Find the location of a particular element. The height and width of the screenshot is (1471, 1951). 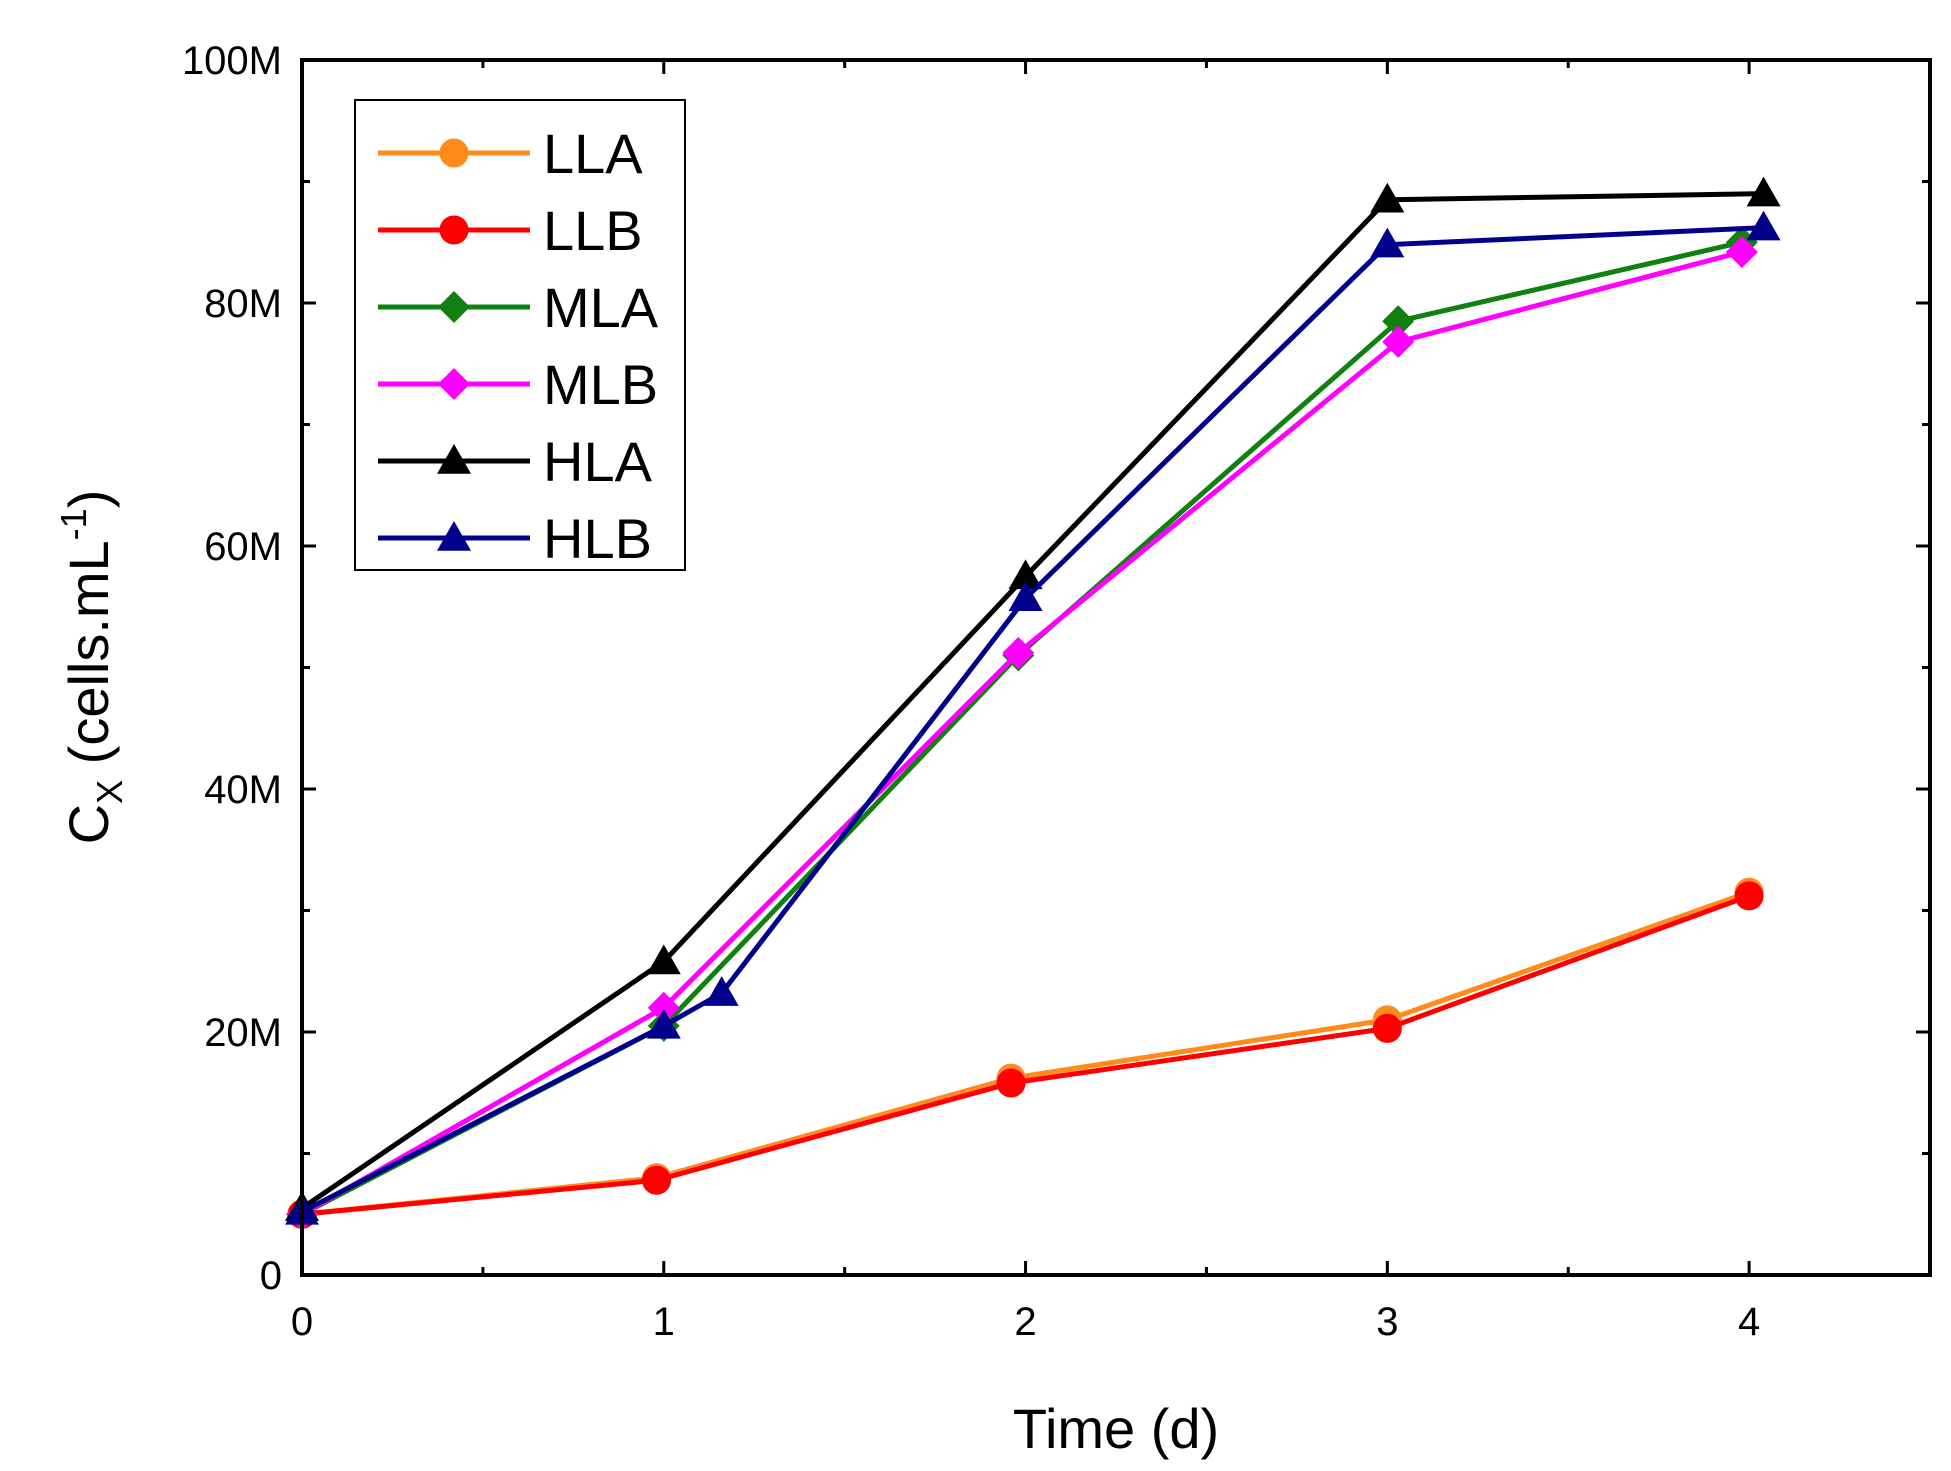

y-axis-title-main: C is located at coordinates (88, 824).